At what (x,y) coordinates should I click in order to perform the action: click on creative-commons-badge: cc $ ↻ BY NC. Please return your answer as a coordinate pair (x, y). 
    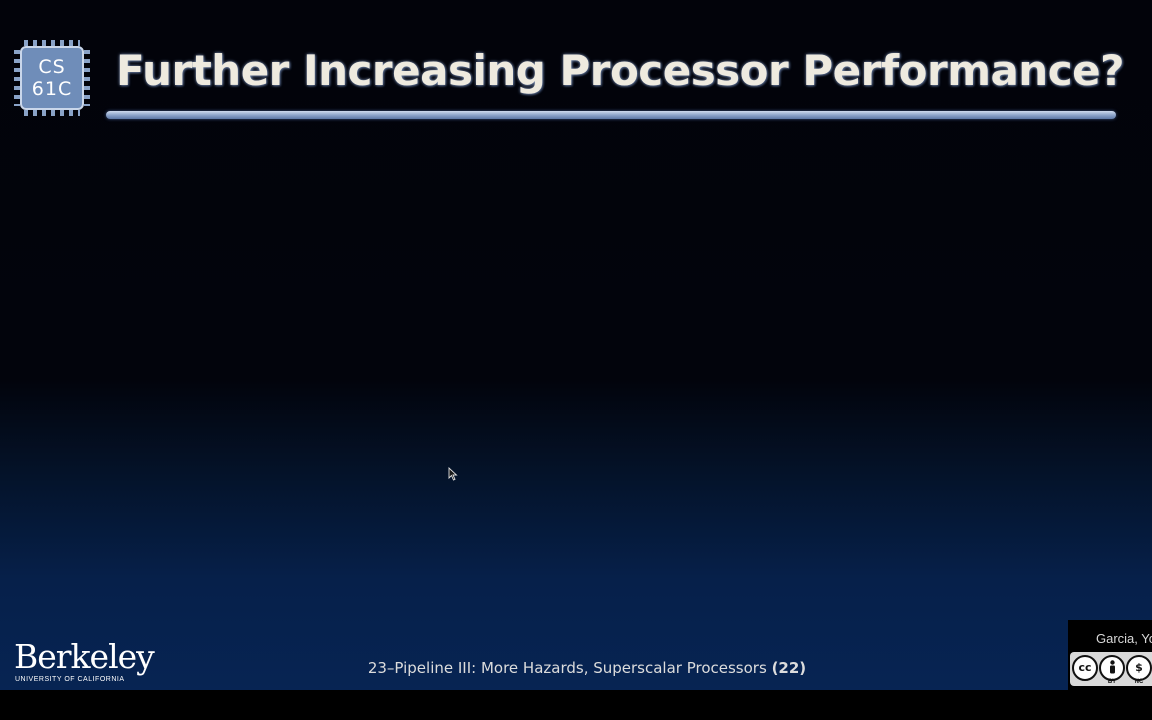
    Looking at the image, I should click on (1110, 669).